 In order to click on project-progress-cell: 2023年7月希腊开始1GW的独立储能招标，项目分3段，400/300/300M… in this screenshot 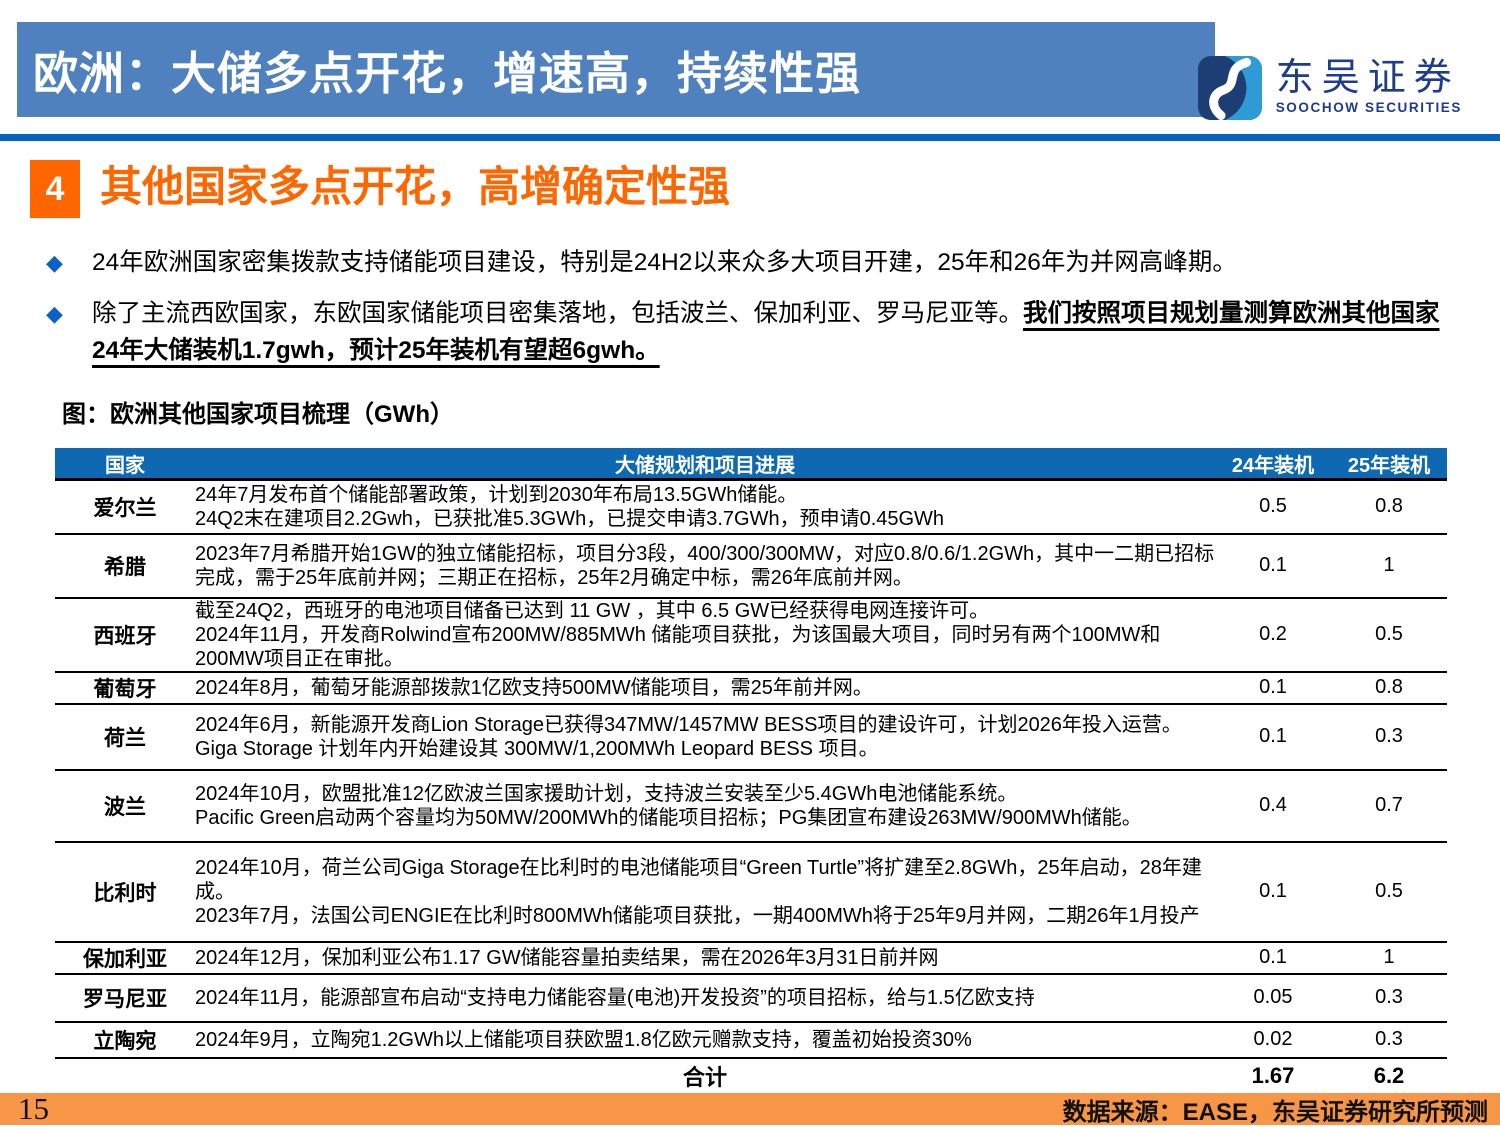, I will do `click(705, 565)`.